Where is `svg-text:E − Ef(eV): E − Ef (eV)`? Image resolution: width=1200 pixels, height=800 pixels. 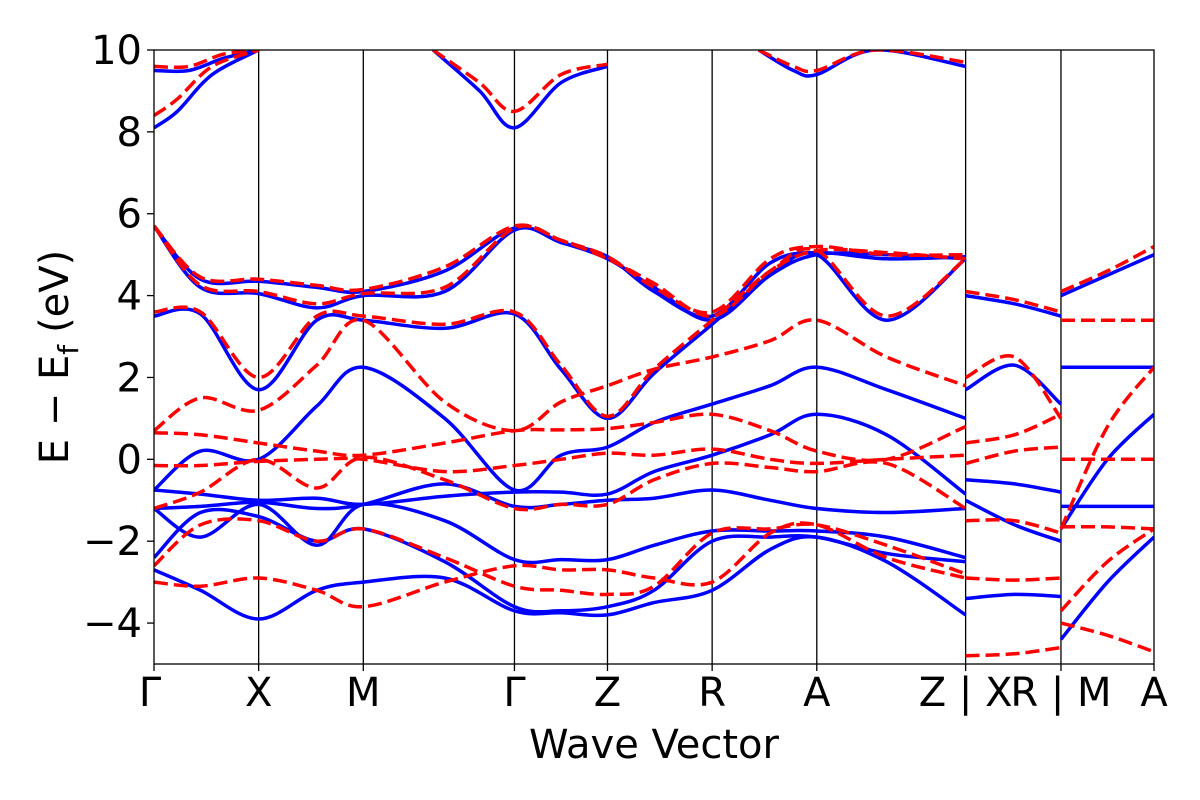
svg-text:E − Ef(eV): E − Ef (eV) is located at coordinates (58, 357).